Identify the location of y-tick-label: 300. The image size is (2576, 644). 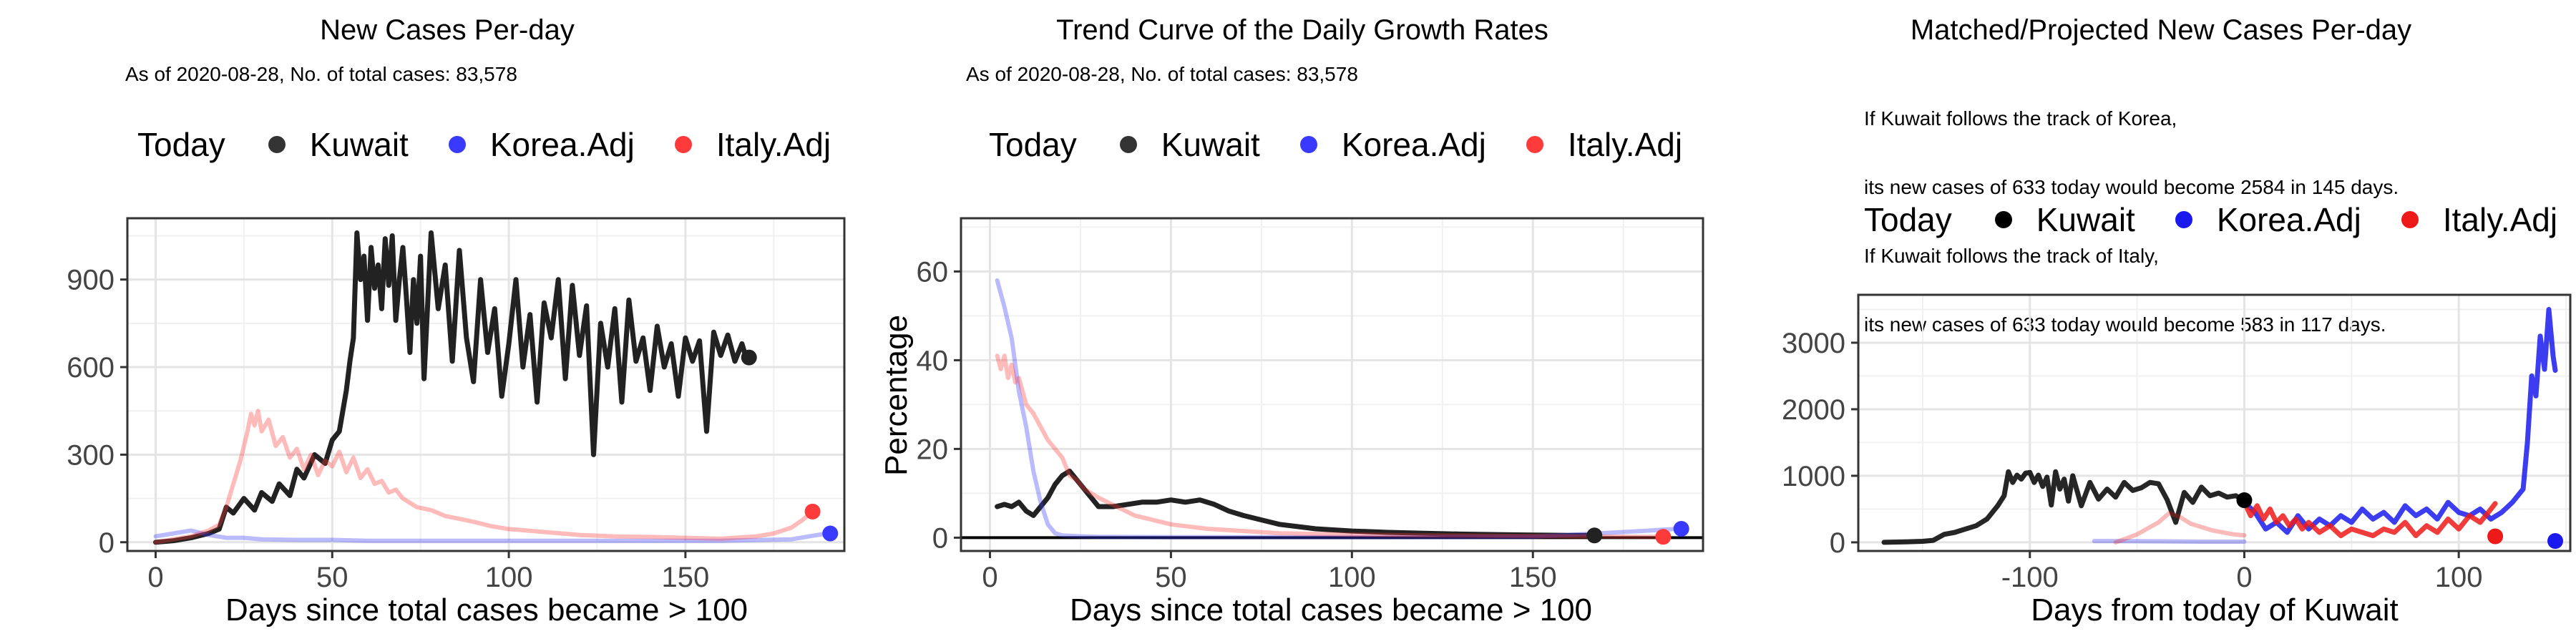
(90, 455).